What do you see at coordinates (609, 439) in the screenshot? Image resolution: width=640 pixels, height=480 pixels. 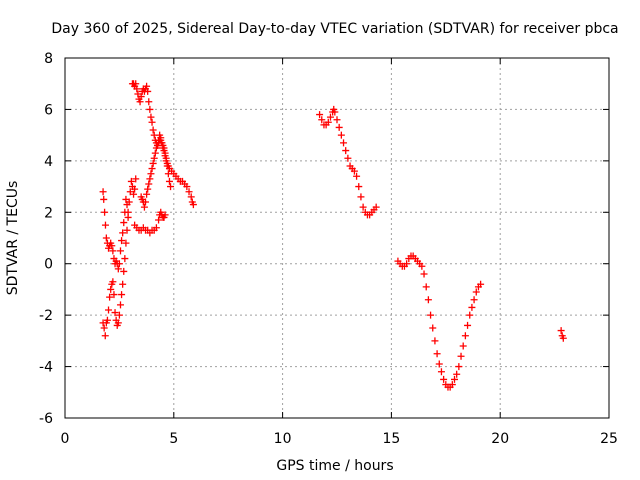 I see `x-tick-label: 25` at bounding box center [609, 439].